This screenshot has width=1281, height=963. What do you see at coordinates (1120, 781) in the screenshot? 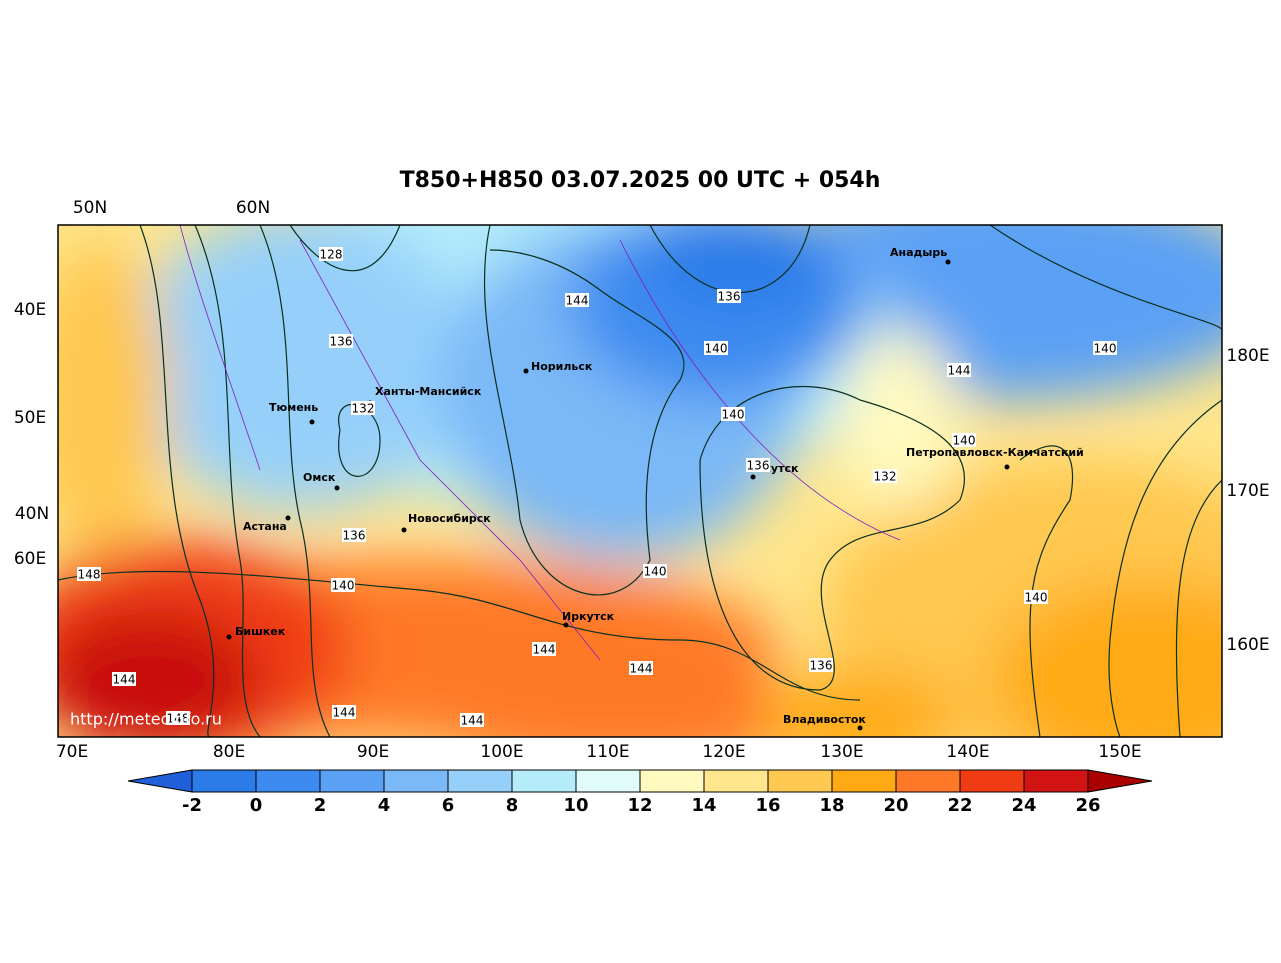
I see `colorbar-arrow-high` at bounding box center [1120, 781].